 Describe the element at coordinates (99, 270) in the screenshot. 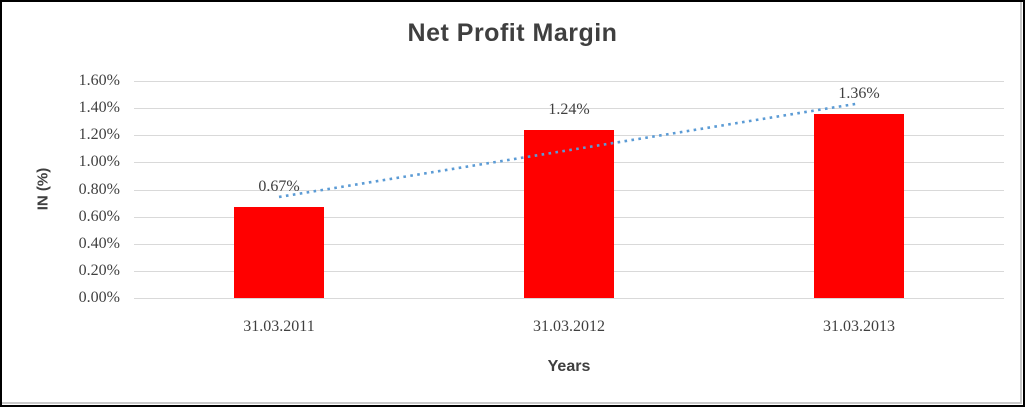

I see `y-tick-label: 0.20%` at that location.